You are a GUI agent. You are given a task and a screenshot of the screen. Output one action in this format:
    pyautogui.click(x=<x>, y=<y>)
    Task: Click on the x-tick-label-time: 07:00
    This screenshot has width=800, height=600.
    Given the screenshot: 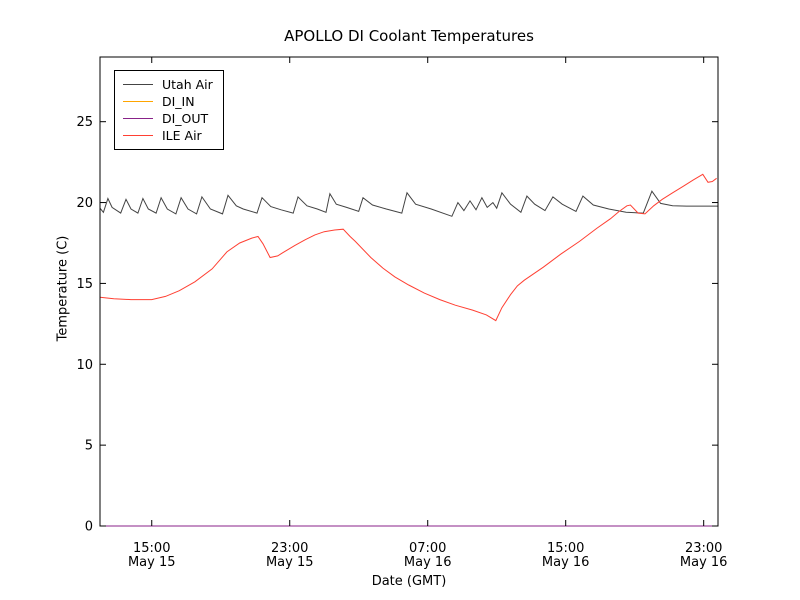 What is the action you would take?
    pyautogui.click(x=427, y=548)
    